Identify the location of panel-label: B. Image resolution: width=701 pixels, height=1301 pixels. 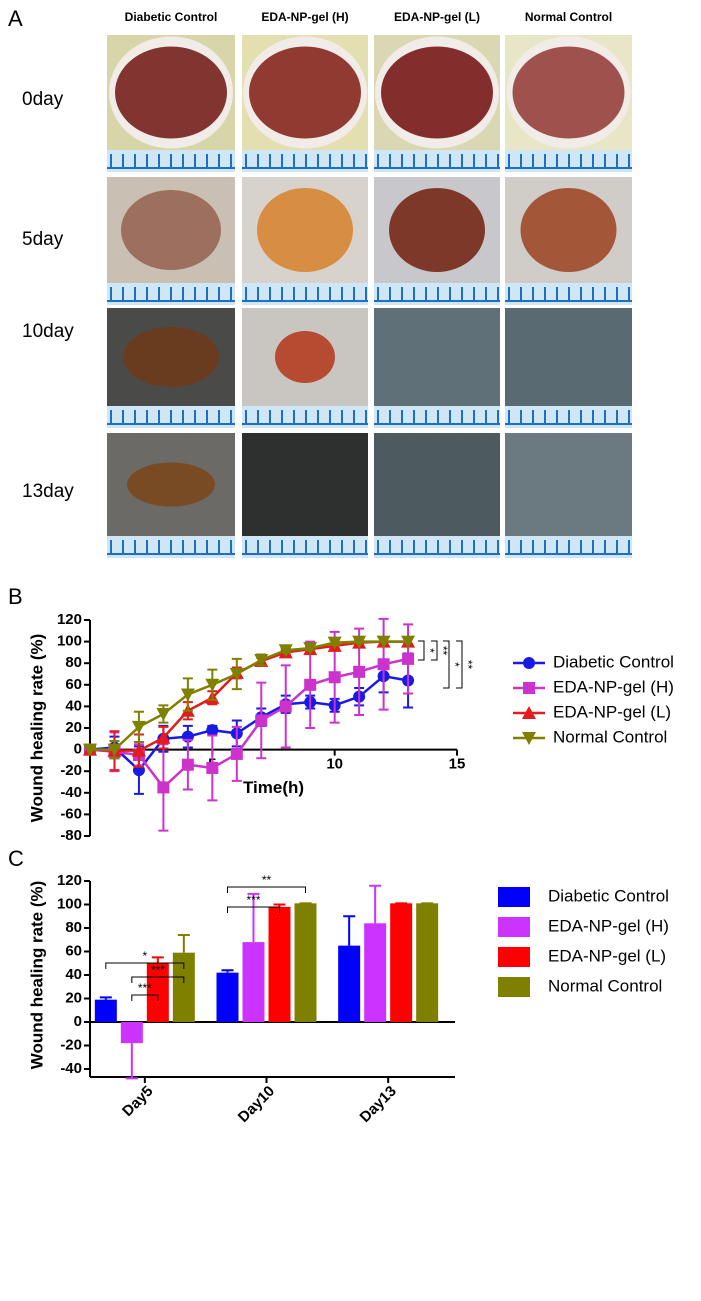
(15, 596).